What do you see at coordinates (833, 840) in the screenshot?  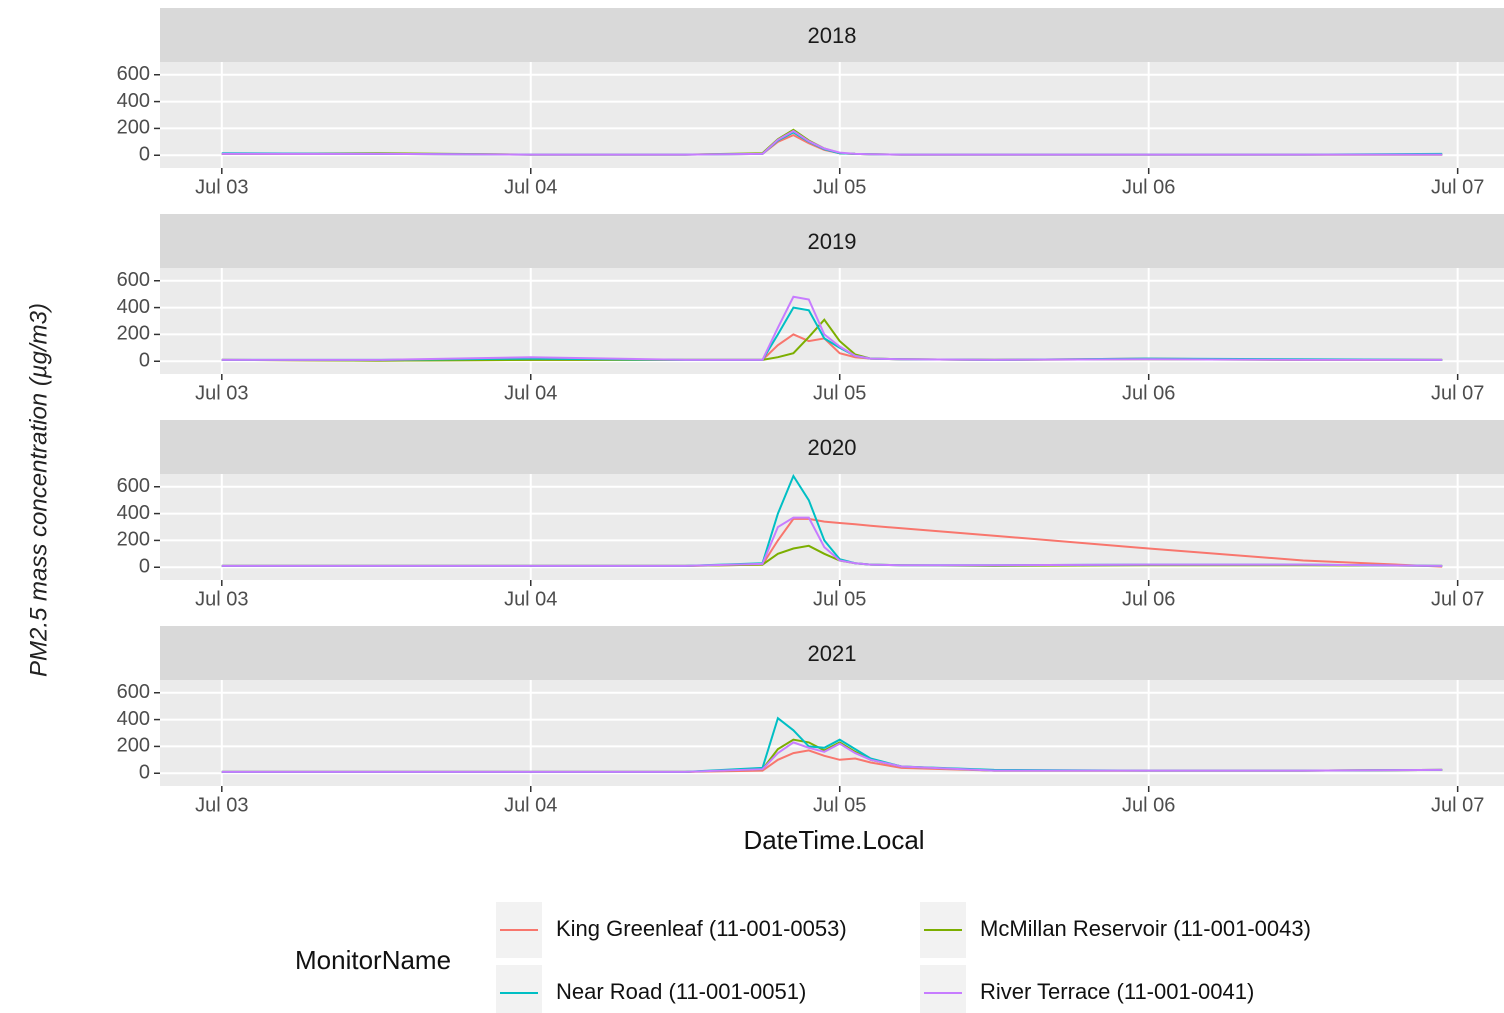 I see `x-axis-label: DateTime.Local` at bounding box center [833, 840].